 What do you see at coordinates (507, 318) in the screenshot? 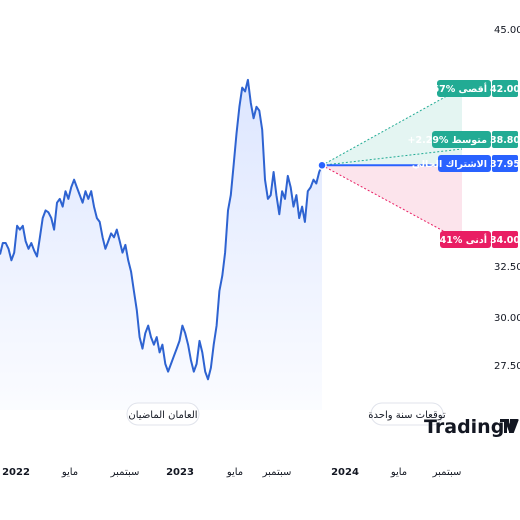
I see `y-tick-label: 30.00` at bounding box center [507, 318].